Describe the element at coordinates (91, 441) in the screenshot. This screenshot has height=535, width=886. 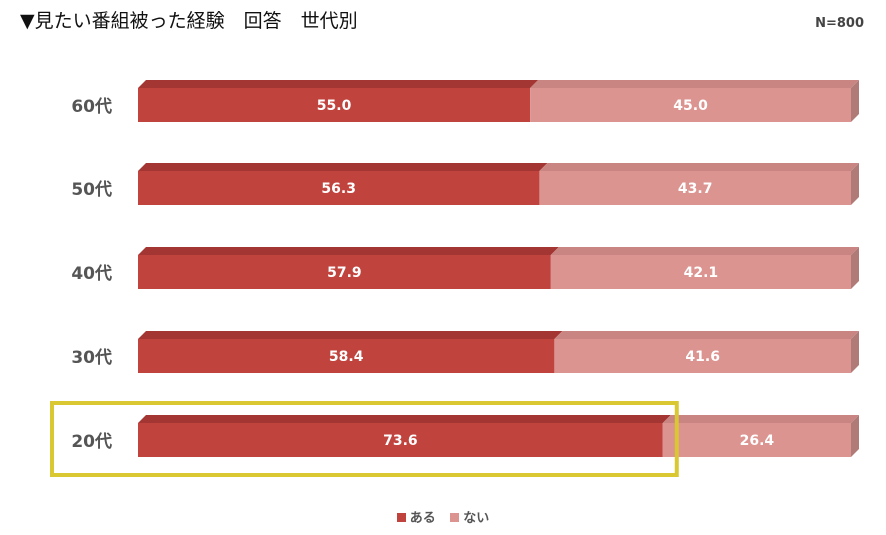
I see `category-label: 20代` at that location.